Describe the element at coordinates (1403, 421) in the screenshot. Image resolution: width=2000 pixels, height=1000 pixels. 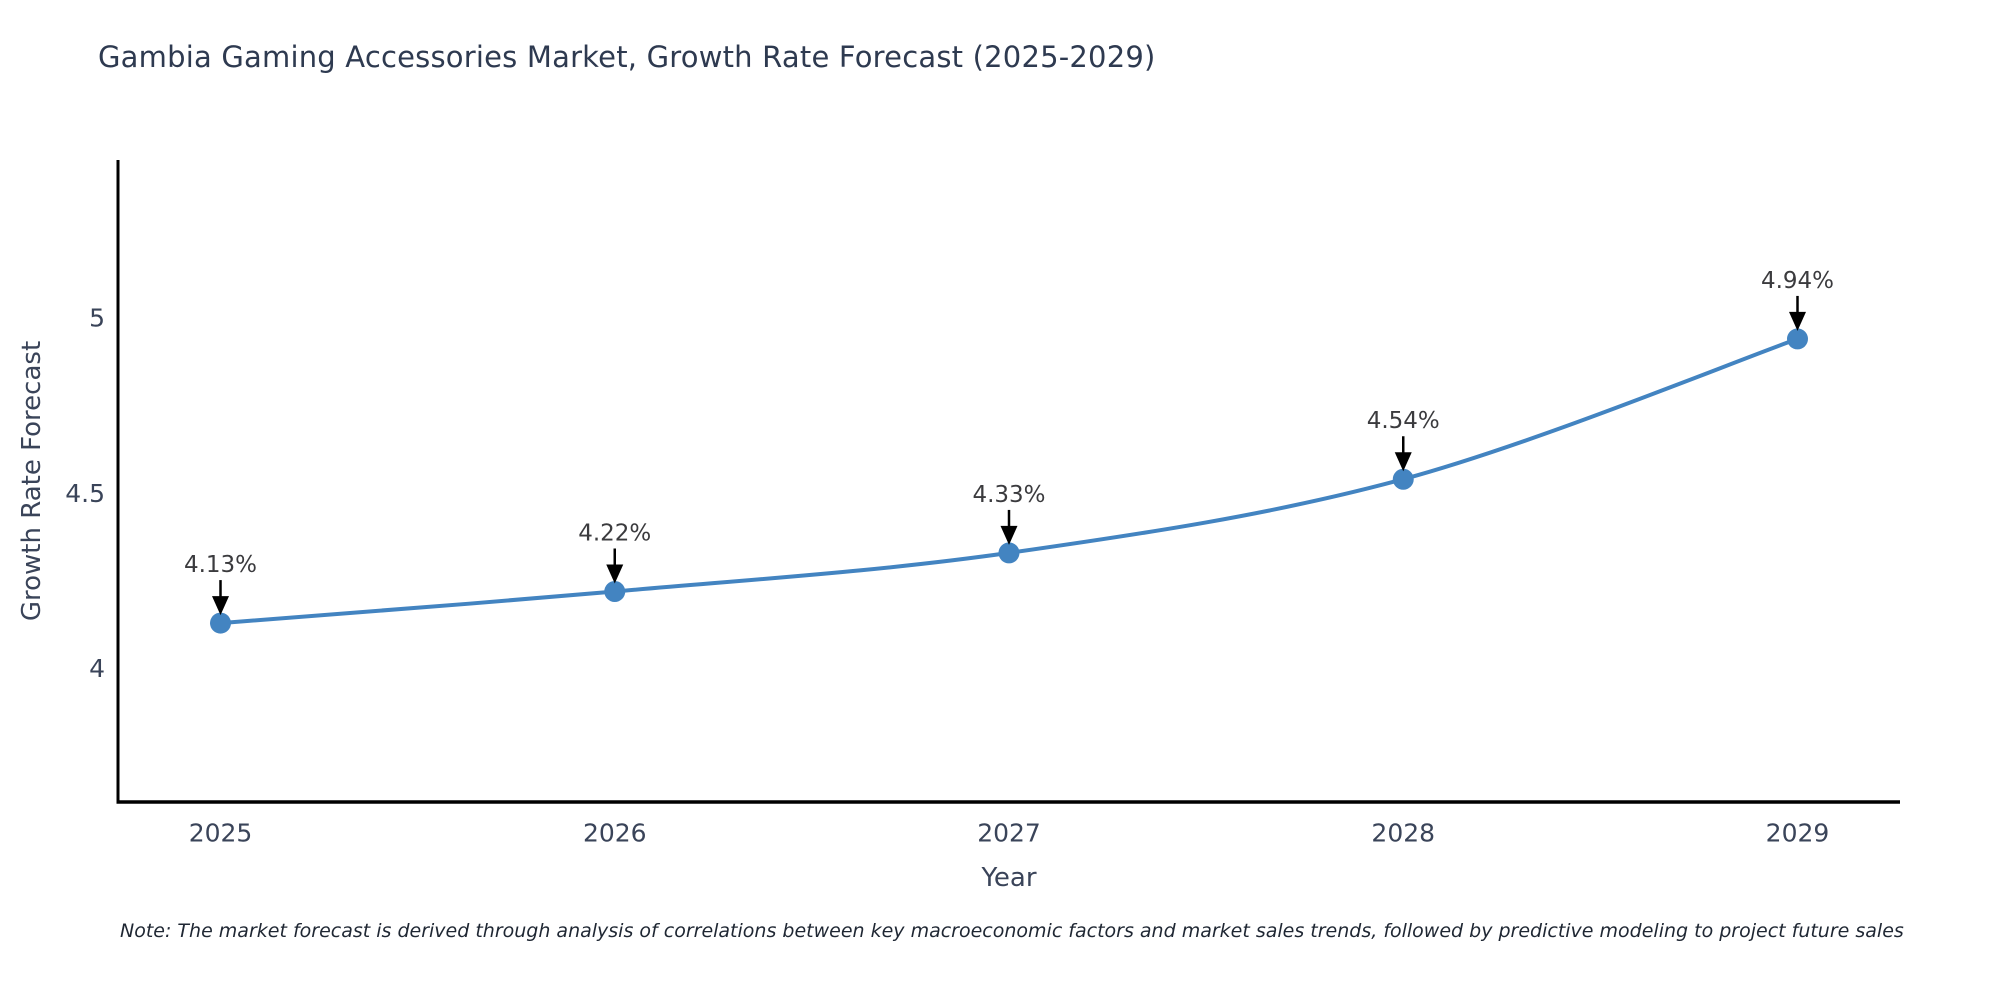
I see `annotation-label: 4.54%` at that location.